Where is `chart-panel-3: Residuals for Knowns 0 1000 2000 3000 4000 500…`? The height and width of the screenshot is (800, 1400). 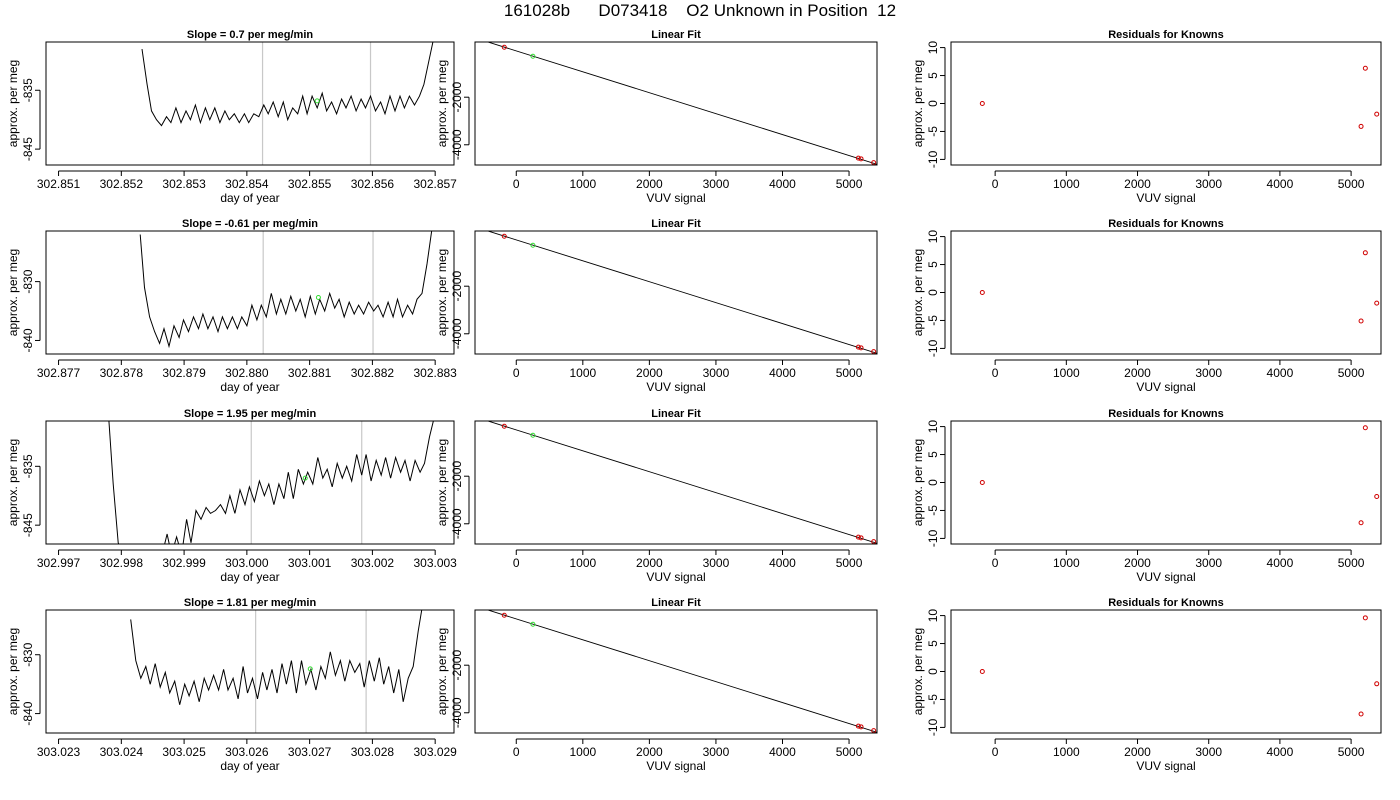 chart-panel-3: Residuals for Knowns 0 1000 2000 3000 4000 500… is located at coordinates (1146, 117).